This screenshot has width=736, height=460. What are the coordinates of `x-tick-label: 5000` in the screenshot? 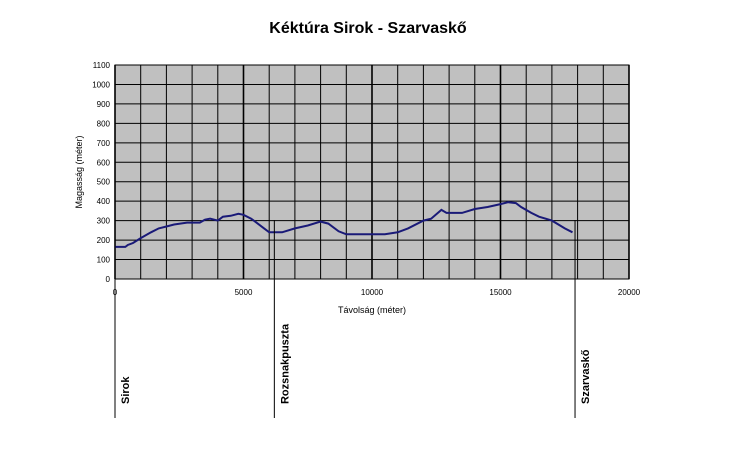 It's located at (244, 292).